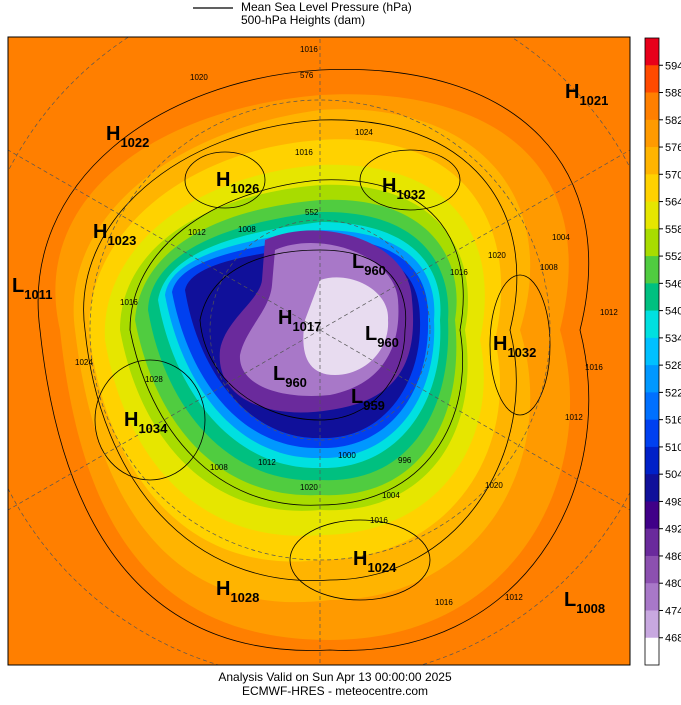 Image resolution: width=681 pixels, height=705 pixels. I want to click on pressure-center: H1028, so click(237, 591).